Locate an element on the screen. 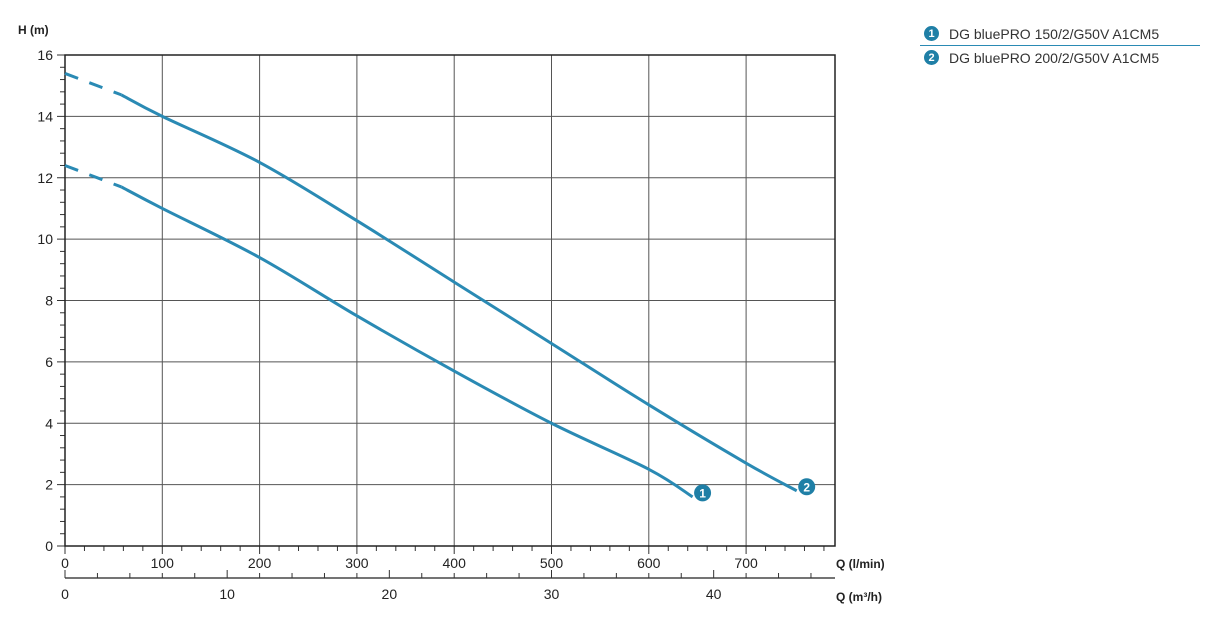  series-2-badge-icon: 2 is located at coordinates (931, 57).